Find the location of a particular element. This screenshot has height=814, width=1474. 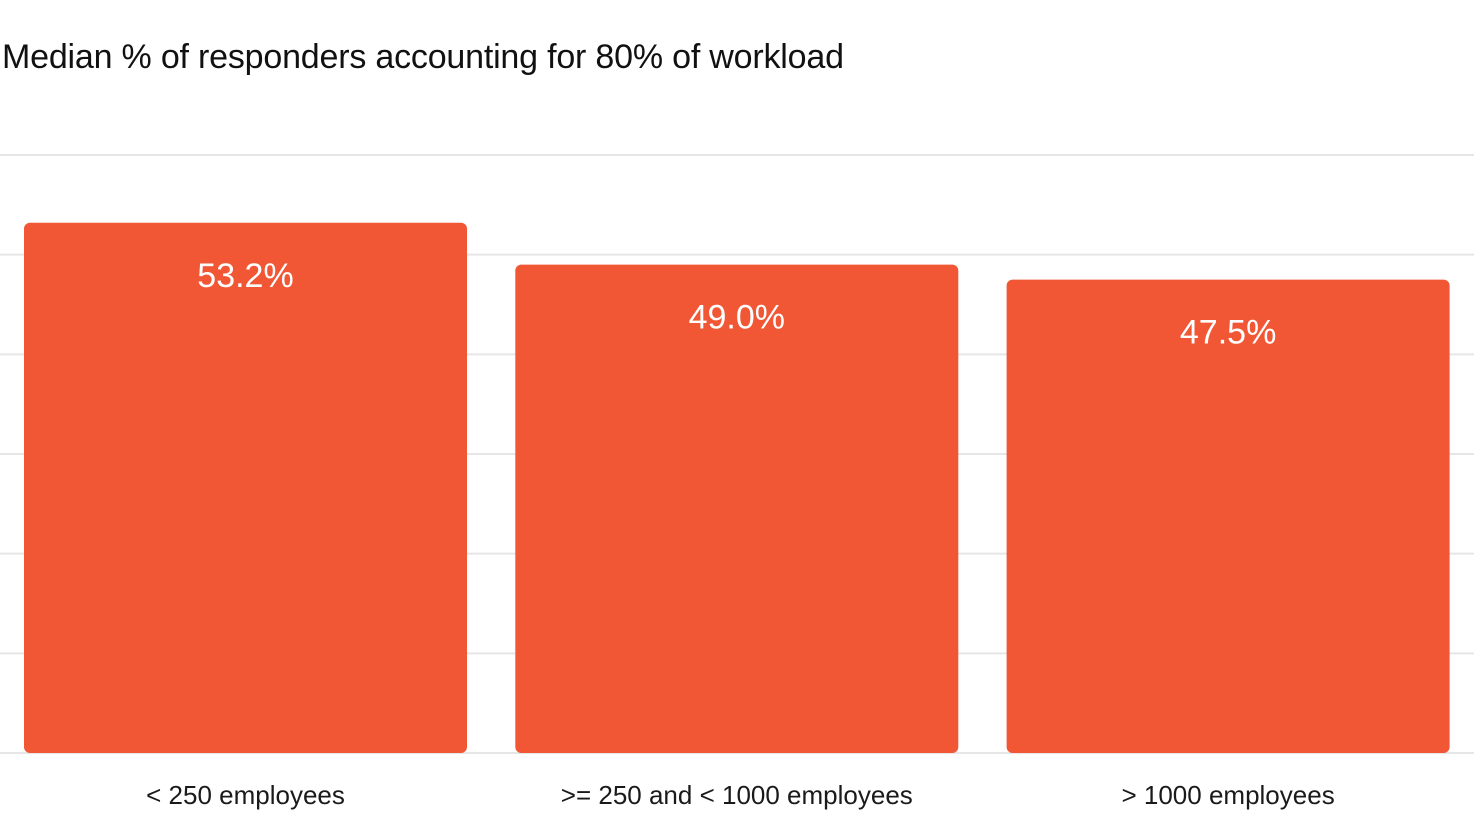

x-tick-label-2: >= 250 and < 1000 employees is located at coordinates (737, 795).